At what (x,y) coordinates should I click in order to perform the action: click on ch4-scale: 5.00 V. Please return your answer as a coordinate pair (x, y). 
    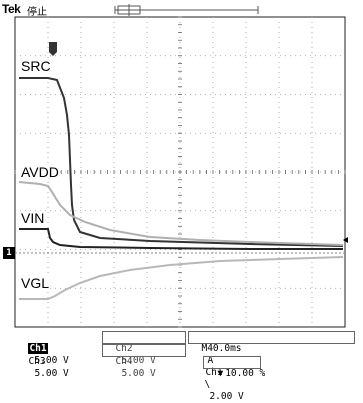
    Looking at the image, I should click on (138, 373).